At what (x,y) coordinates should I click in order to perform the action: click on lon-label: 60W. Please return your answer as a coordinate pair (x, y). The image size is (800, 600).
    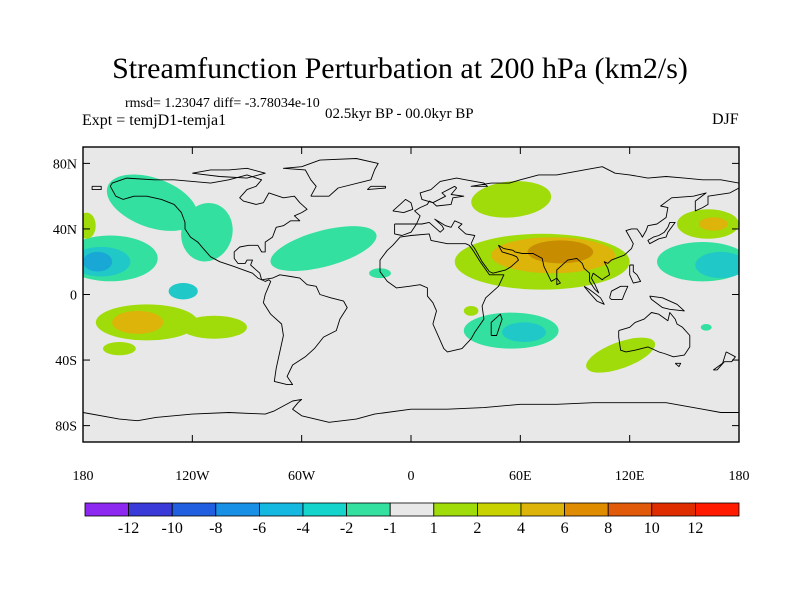
    Looking at the image, I should click on (302, 476).